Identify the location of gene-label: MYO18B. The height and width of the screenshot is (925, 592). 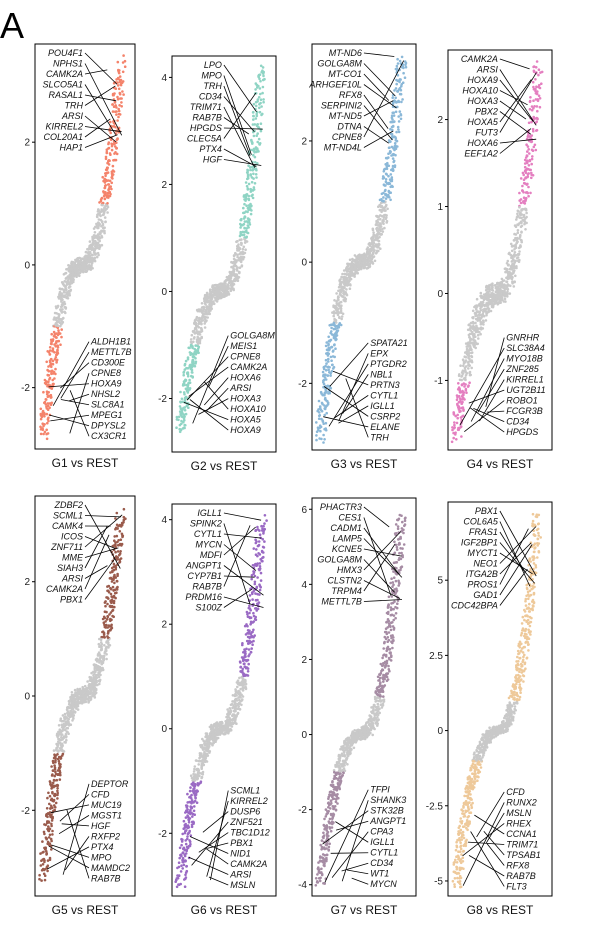
(524, 359).